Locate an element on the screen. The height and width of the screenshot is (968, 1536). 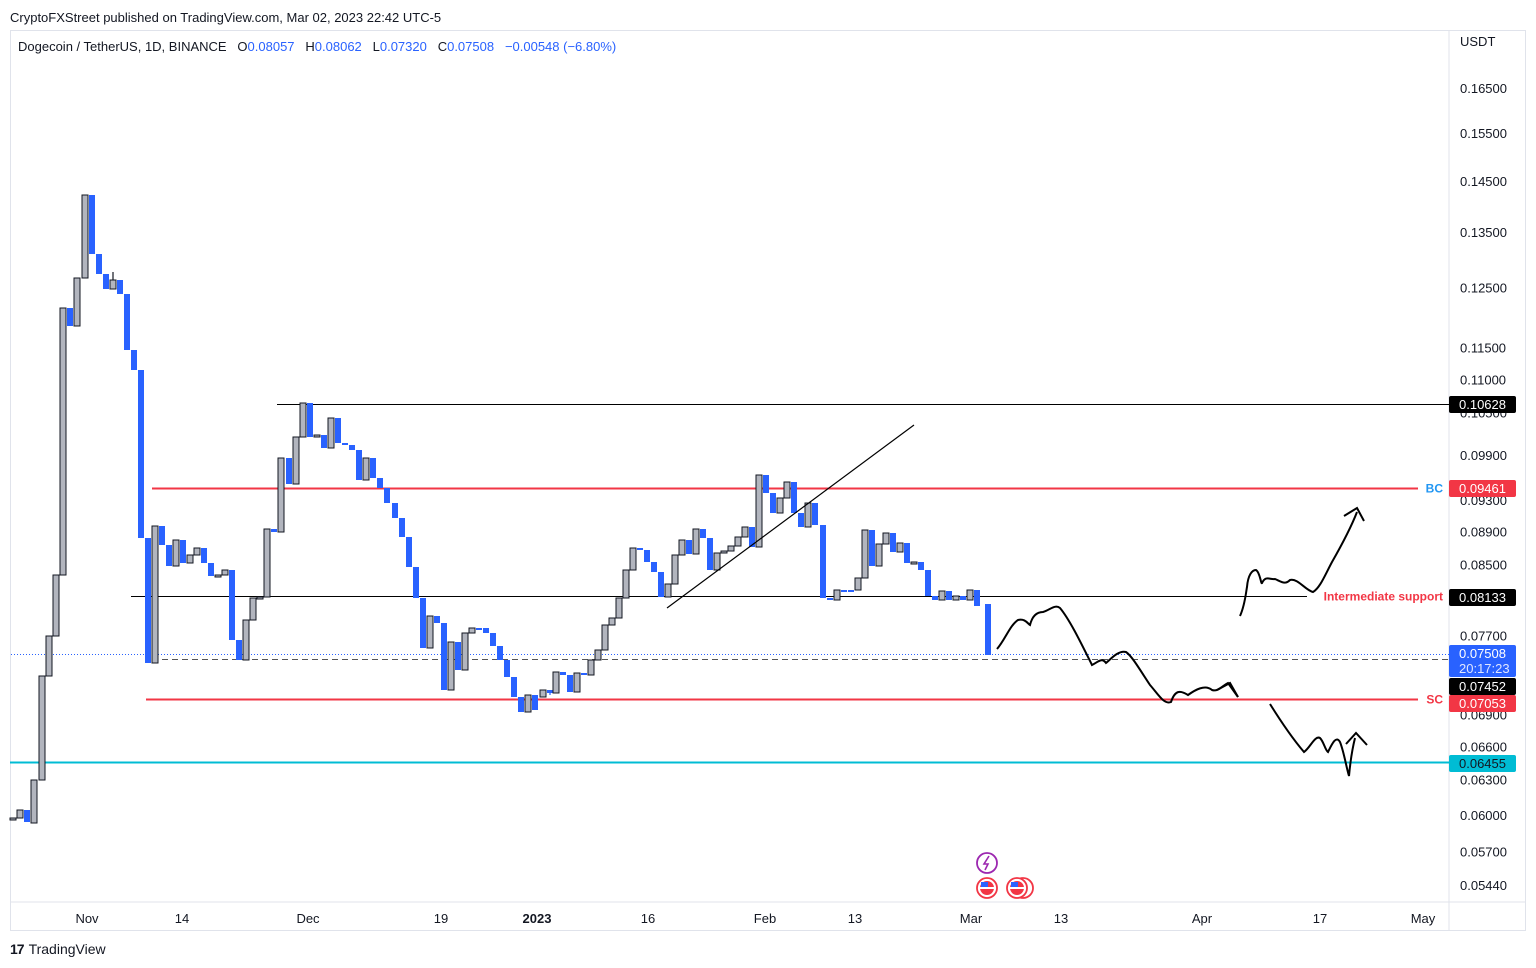
time-tick: 17 is located at coordinates (1320, 918).